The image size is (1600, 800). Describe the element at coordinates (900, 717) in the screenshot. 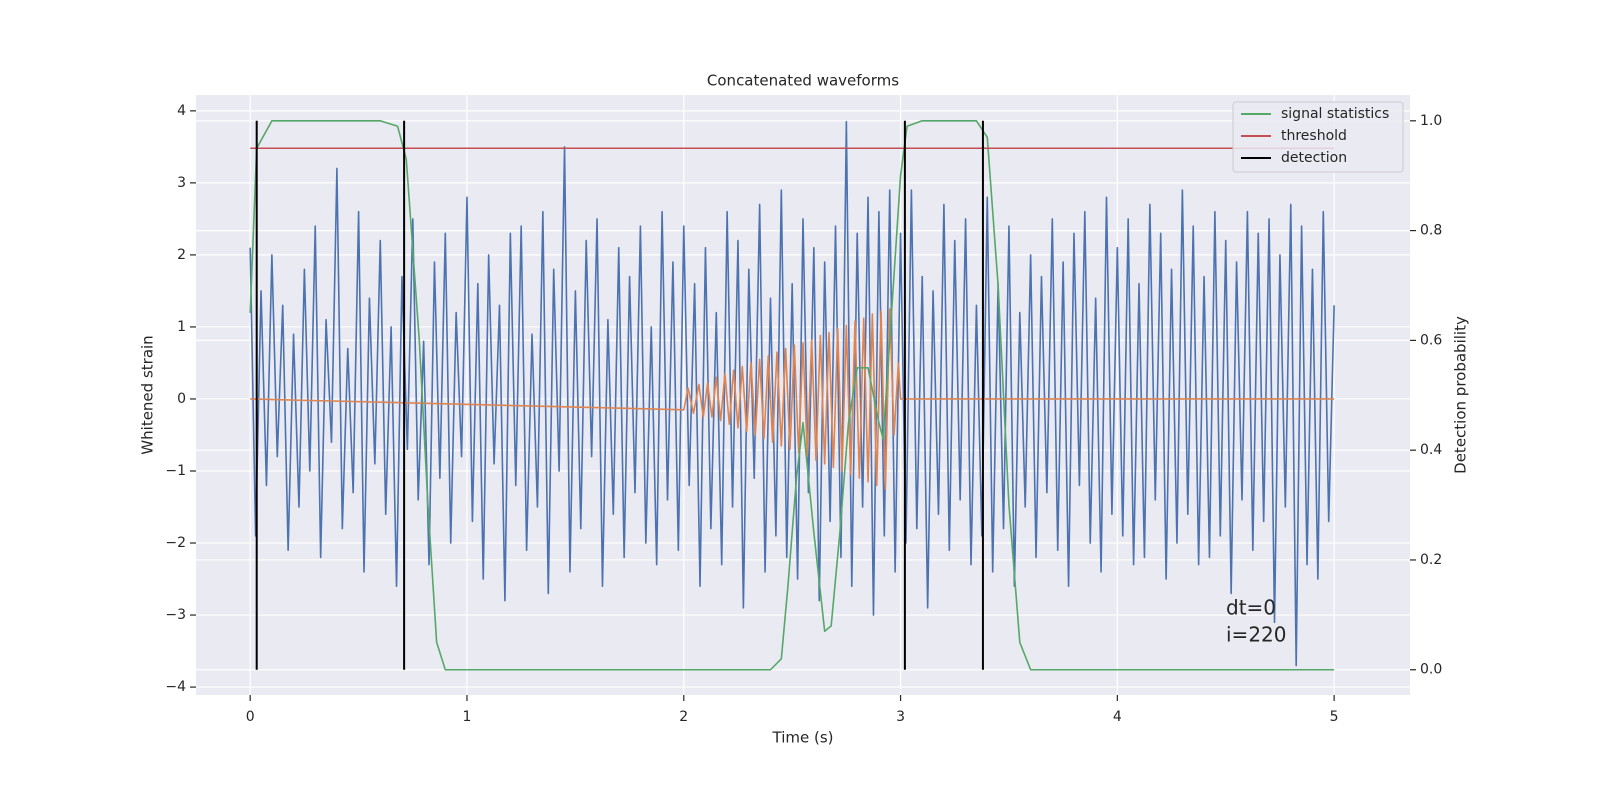

I see `x-tick-label: 3` at that location.